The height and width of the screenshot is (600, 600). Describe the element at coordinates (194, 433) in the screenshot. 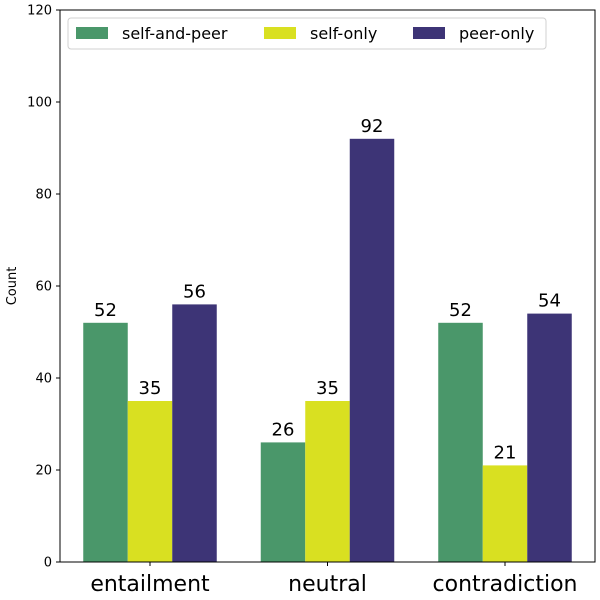

I see `bar-peer-only-entailment` at that location.